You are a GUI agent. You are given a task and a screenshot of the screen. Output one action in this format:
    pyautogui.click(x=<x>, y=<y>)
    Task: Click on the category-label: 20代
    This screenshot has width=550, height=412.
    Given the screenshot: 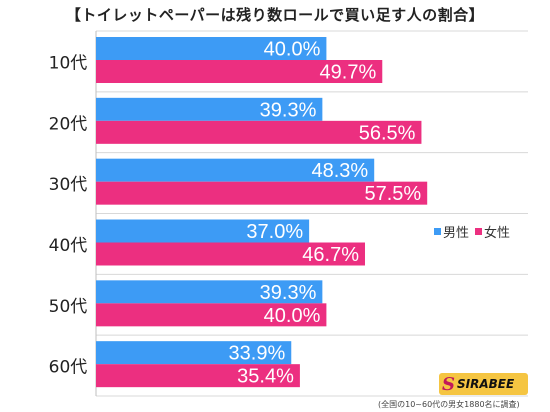 What is the action you would take?
    pyautogui.click(x=68, y=124)
    